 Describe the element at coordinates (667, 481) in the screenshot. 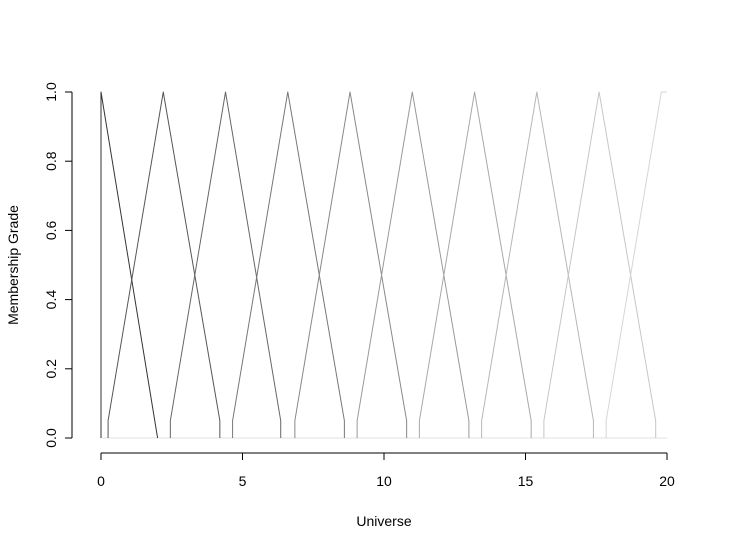

I see `x-tick-label: 20` at that location.